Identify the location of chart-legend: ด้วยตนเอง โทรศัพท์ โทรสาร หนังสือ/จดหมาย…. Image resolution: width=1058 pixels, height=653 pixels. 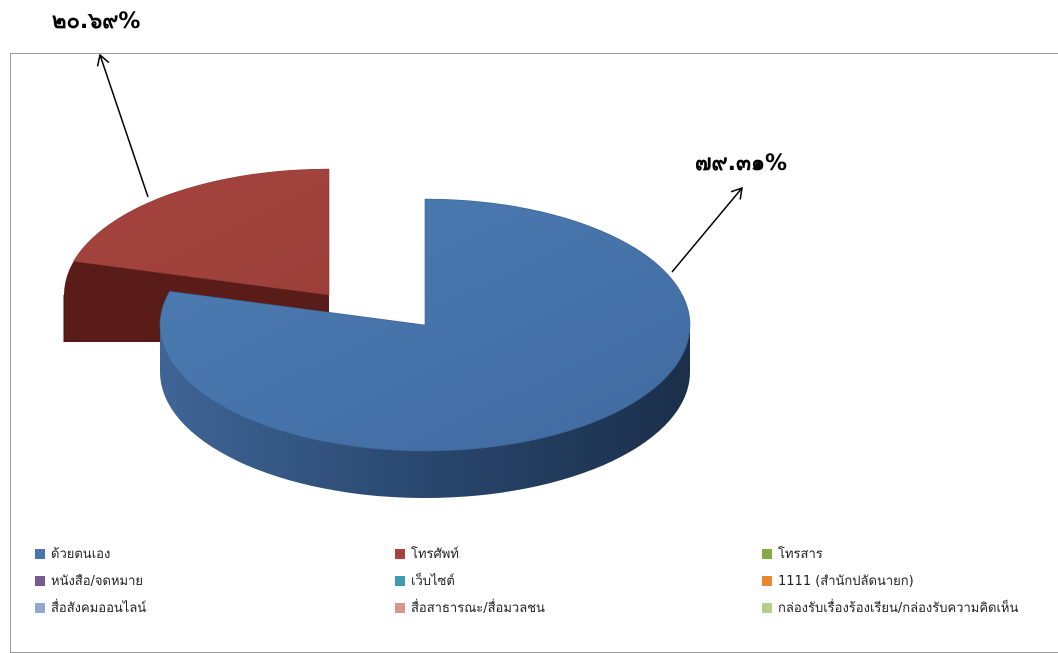
(546, 588).